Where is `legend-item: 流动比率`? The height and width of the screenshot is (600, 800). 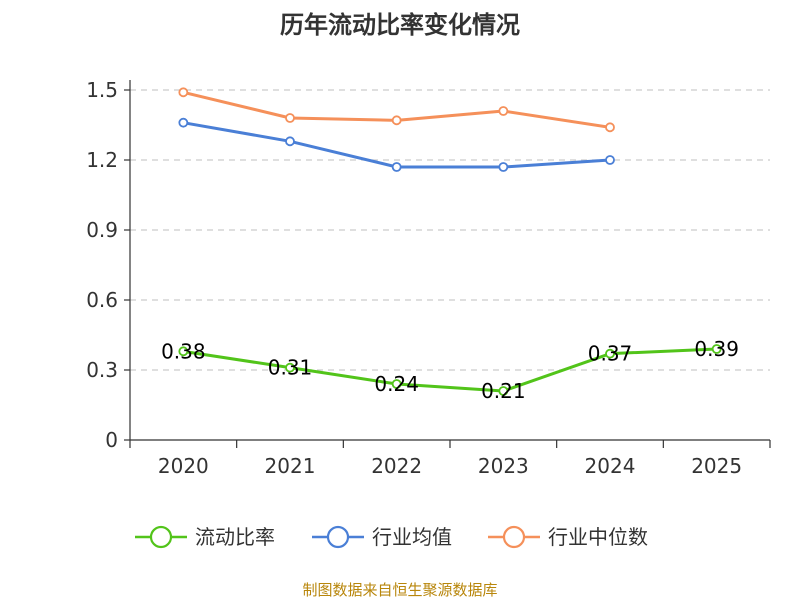 legend-item: 流动比率 is located at coordinates (205, 537).